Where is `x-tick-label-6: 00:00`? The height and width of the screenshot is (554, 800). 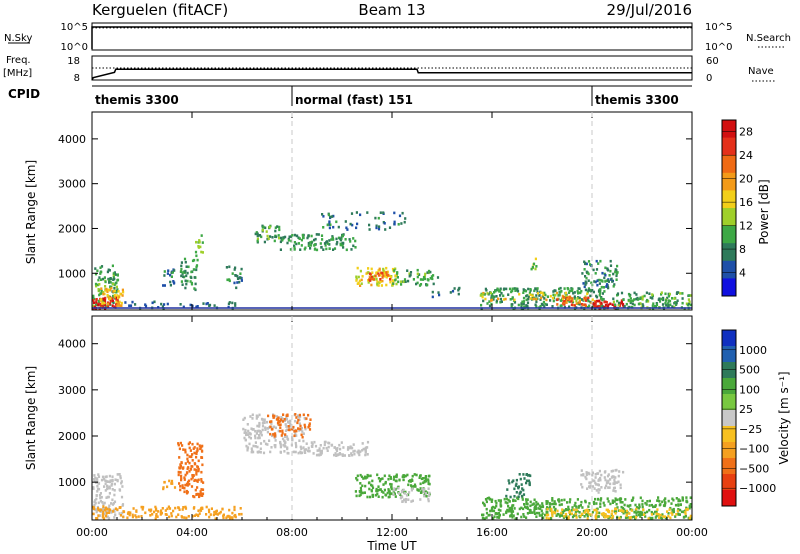 x-tick-label-6: 00:00 is located at coordinates (692, 532).